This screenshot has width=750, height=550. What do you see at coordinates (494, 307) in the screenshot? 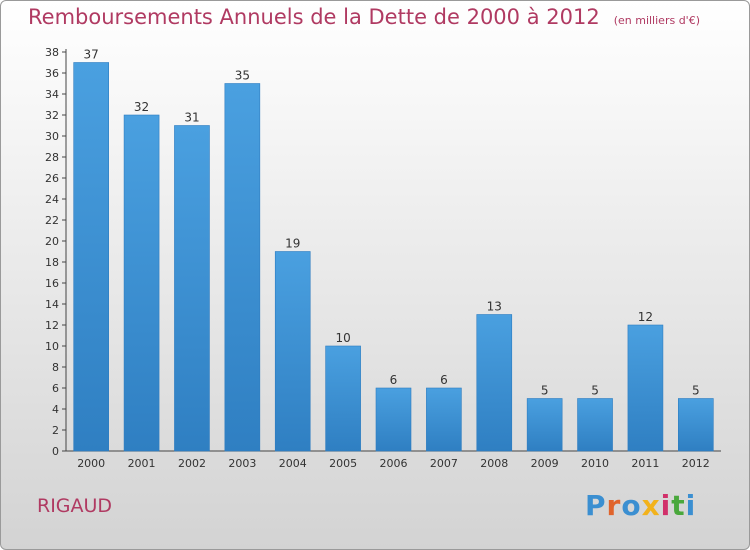
I see `bar-value-label: 13` at bounding box center [494, 307].